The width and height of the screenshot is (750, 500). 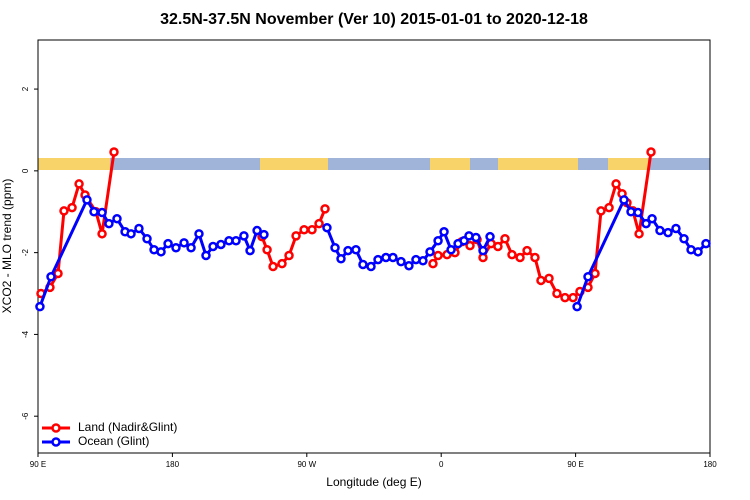 I want to click on land-ocean-mask, so click(x=374, y=164).